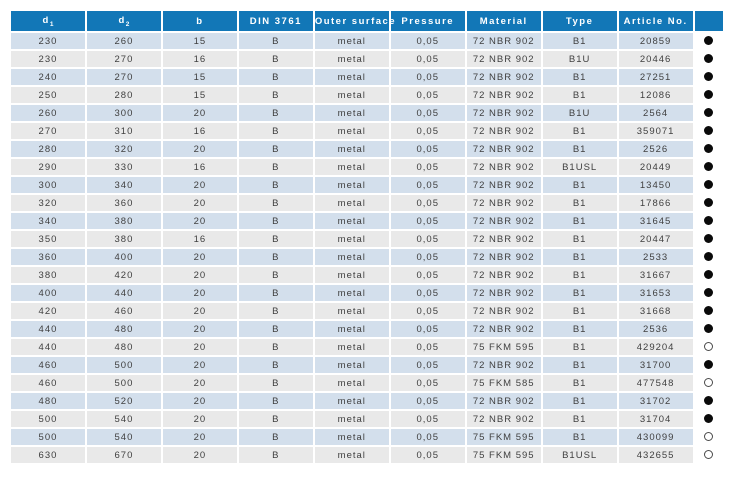  I want to click on cell-type: B1USL, so click(579, 455).